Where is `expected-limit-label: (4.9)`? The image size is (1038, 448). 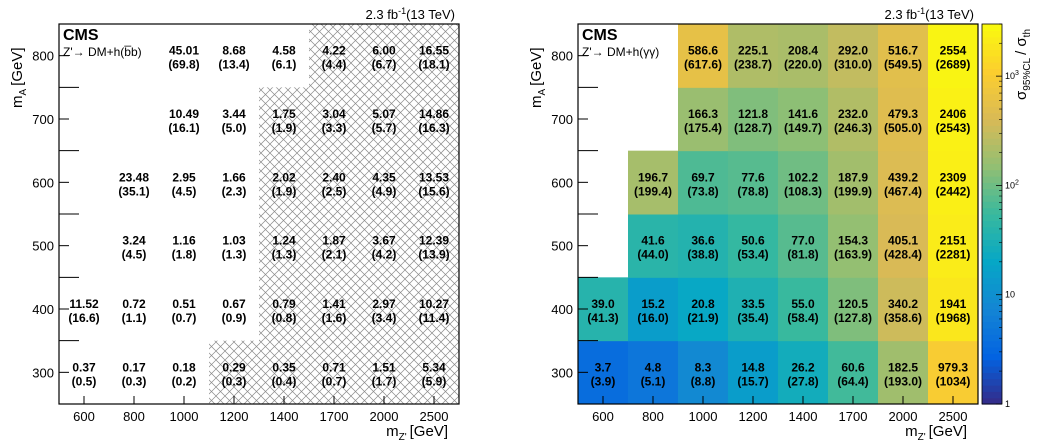
expected-limit-label: (4.9) is located at coordinates (384, 191).